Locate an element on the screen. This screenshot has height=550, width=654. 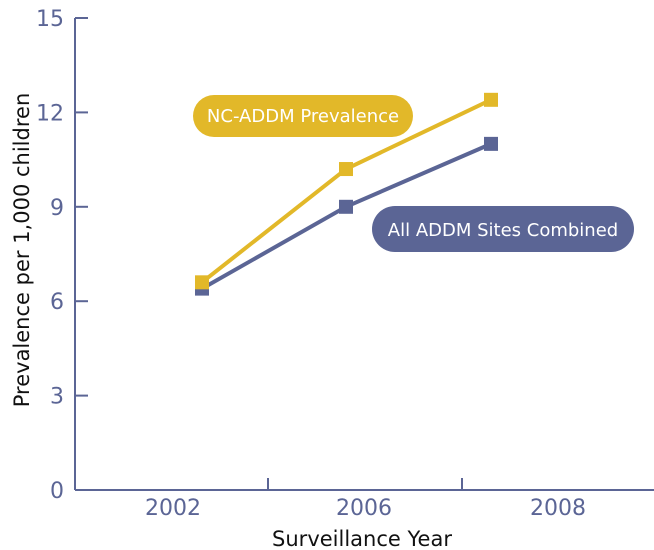
y-tick-label: 12 is located at coordinates (50, 113).